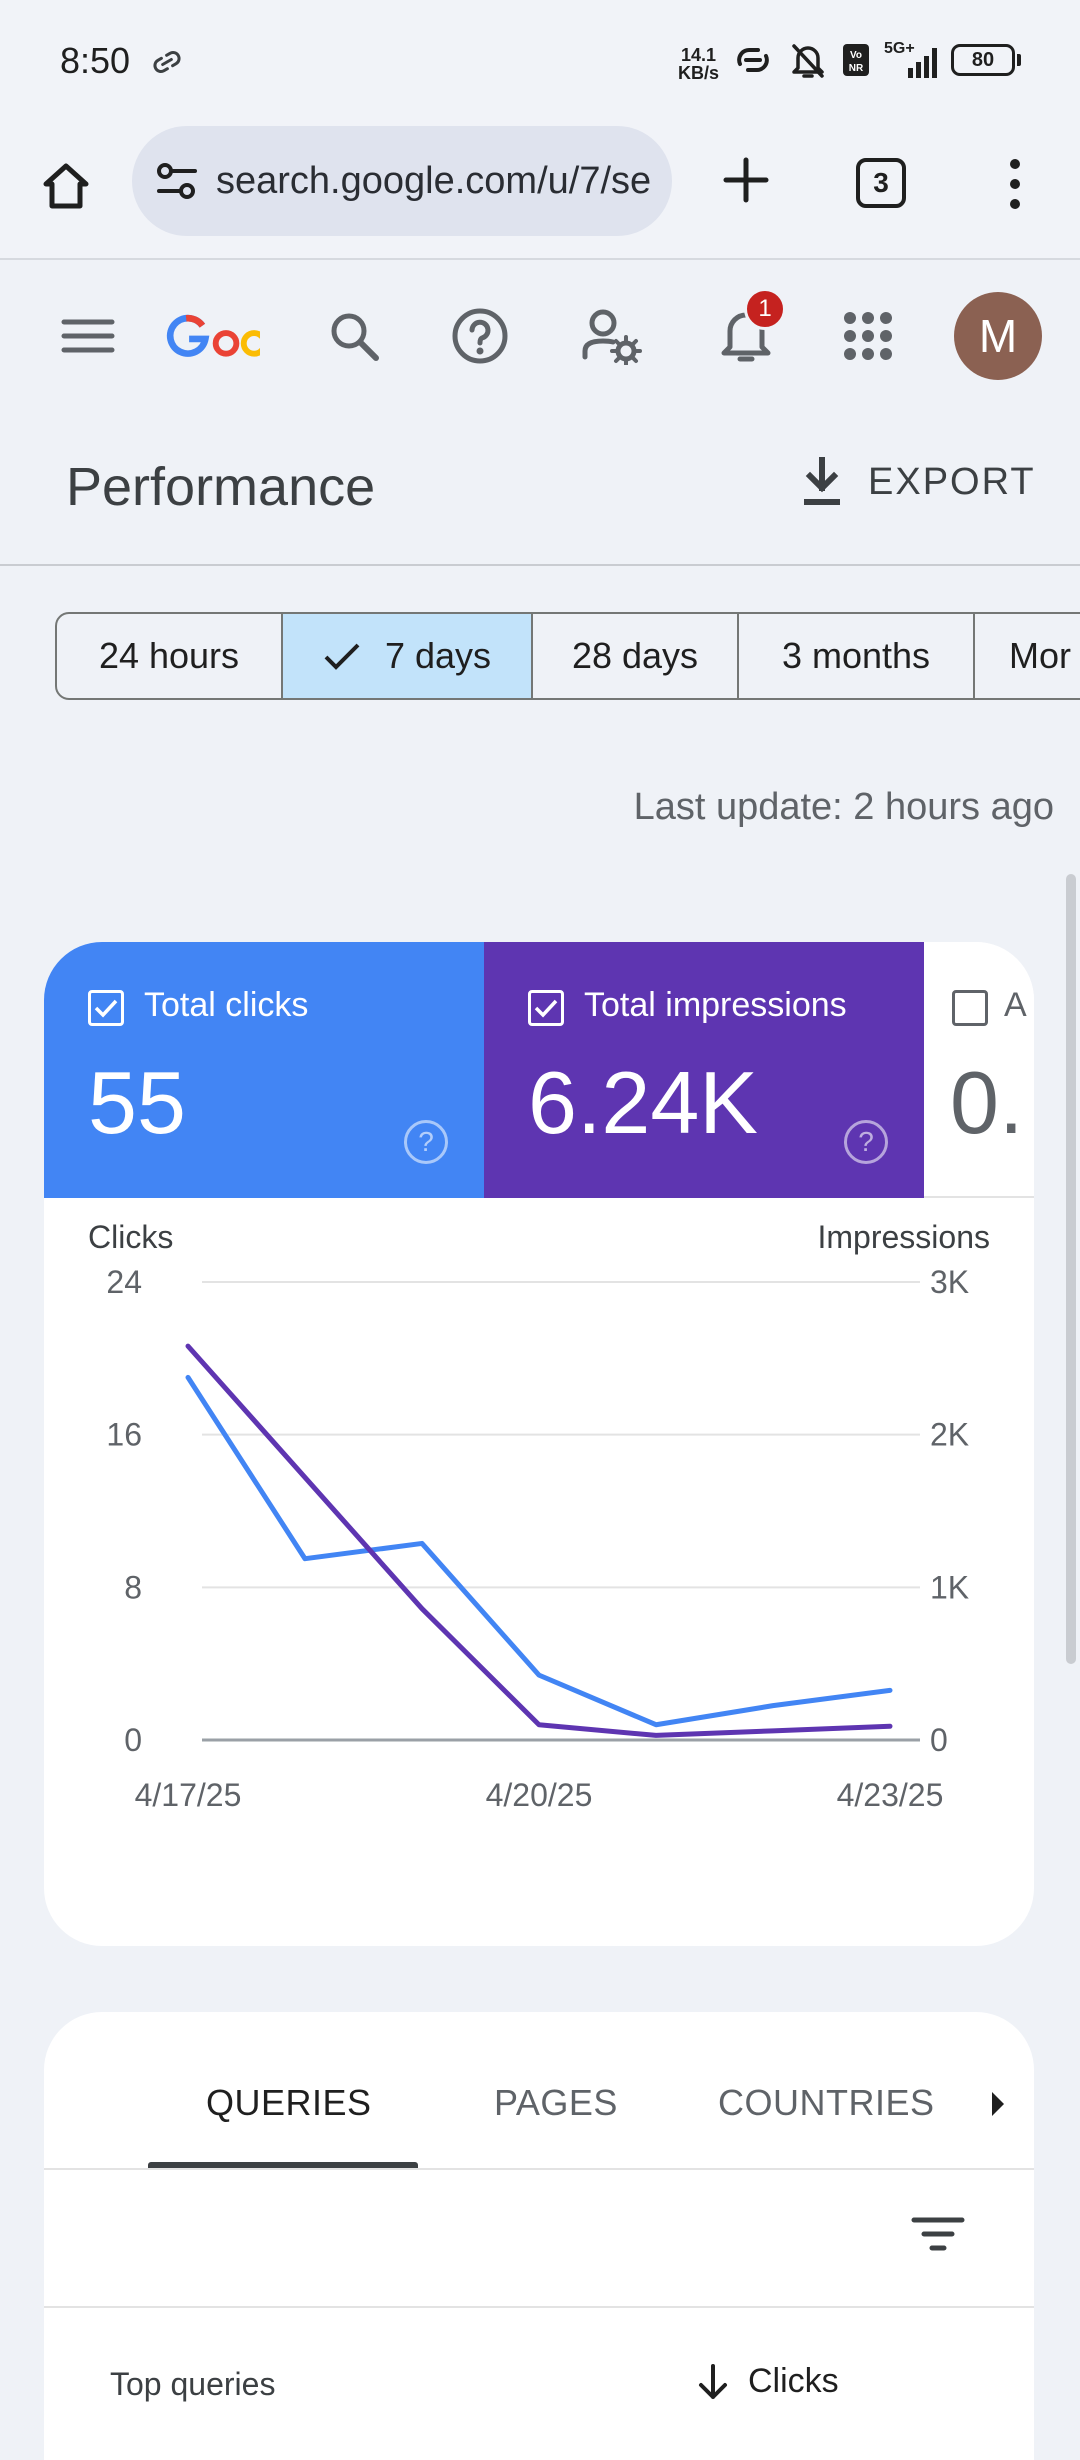 This screenshot has height=2460, width=1080. I want to click on avatar: M, so click(998, 336).